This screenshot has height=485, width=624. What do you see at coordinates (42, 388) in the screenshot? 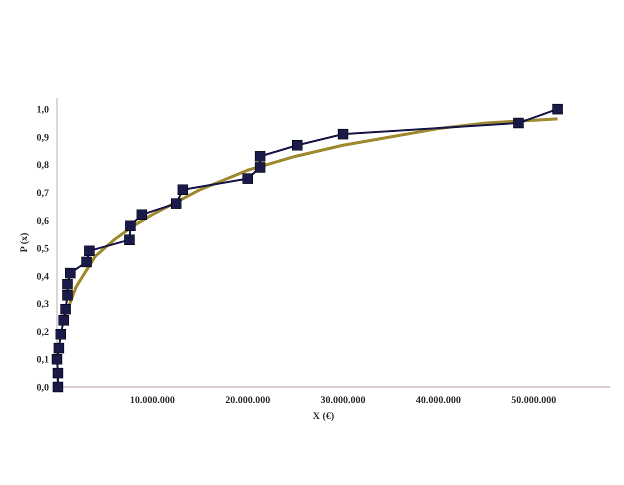
I see `y-tick-label: 0,0` at bounding box center [42, 388].